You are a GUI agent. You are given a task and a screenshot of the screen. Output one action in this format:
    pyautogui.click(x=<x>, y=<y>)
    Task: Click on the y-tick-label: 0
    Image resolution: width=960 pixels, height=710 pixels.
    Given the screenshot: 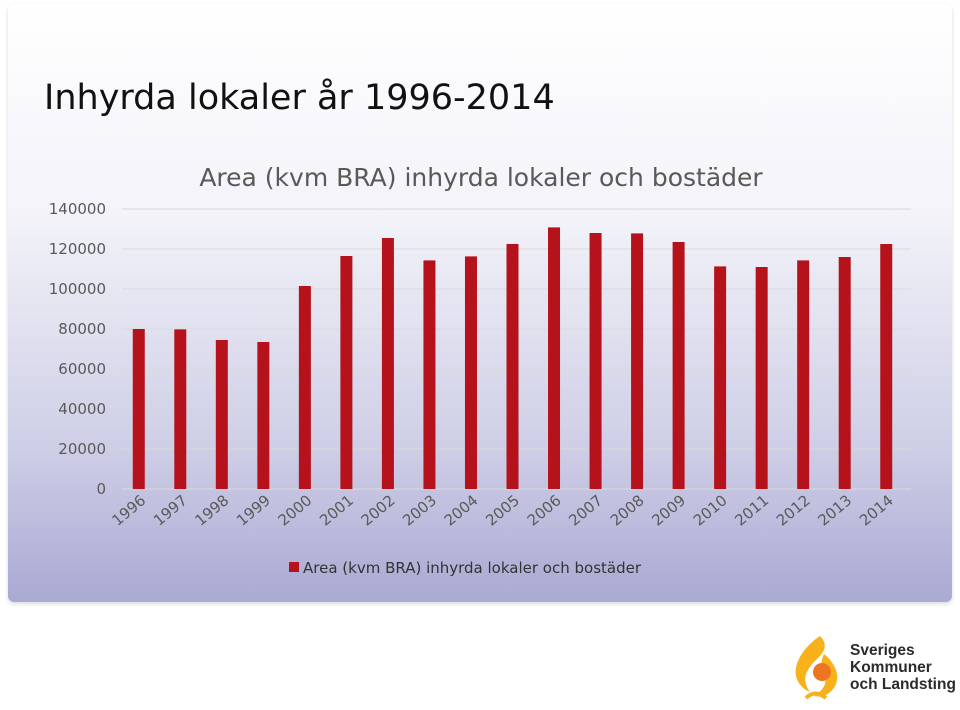 What is the action you would take?
    pyautogui.click(x=101, y=489)
    